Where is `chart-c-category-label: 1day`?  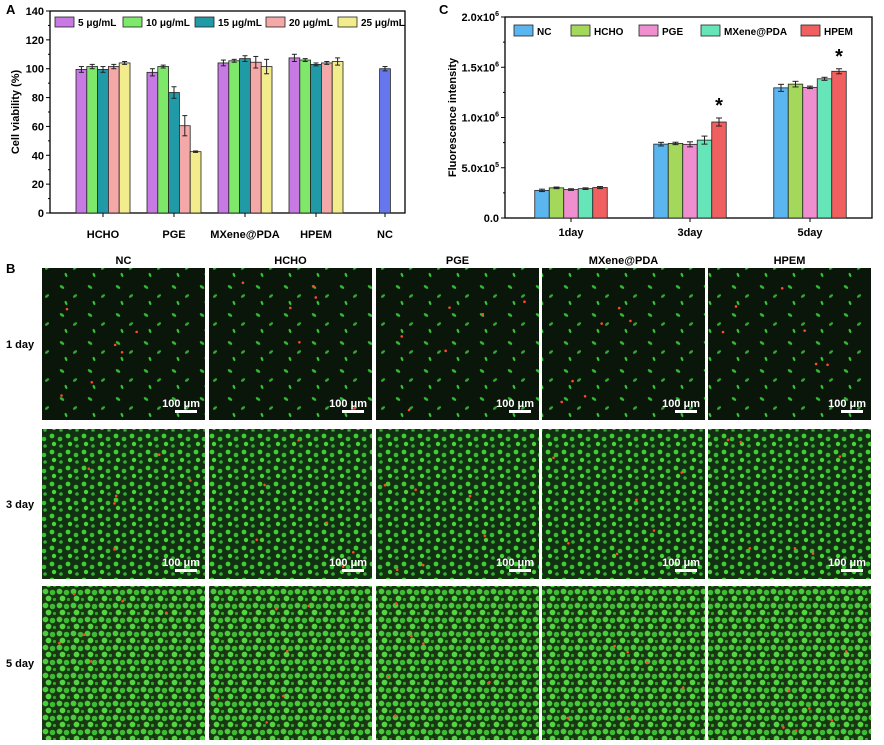 chart-c-category-label: 1day is located at coordinates (571, 233).